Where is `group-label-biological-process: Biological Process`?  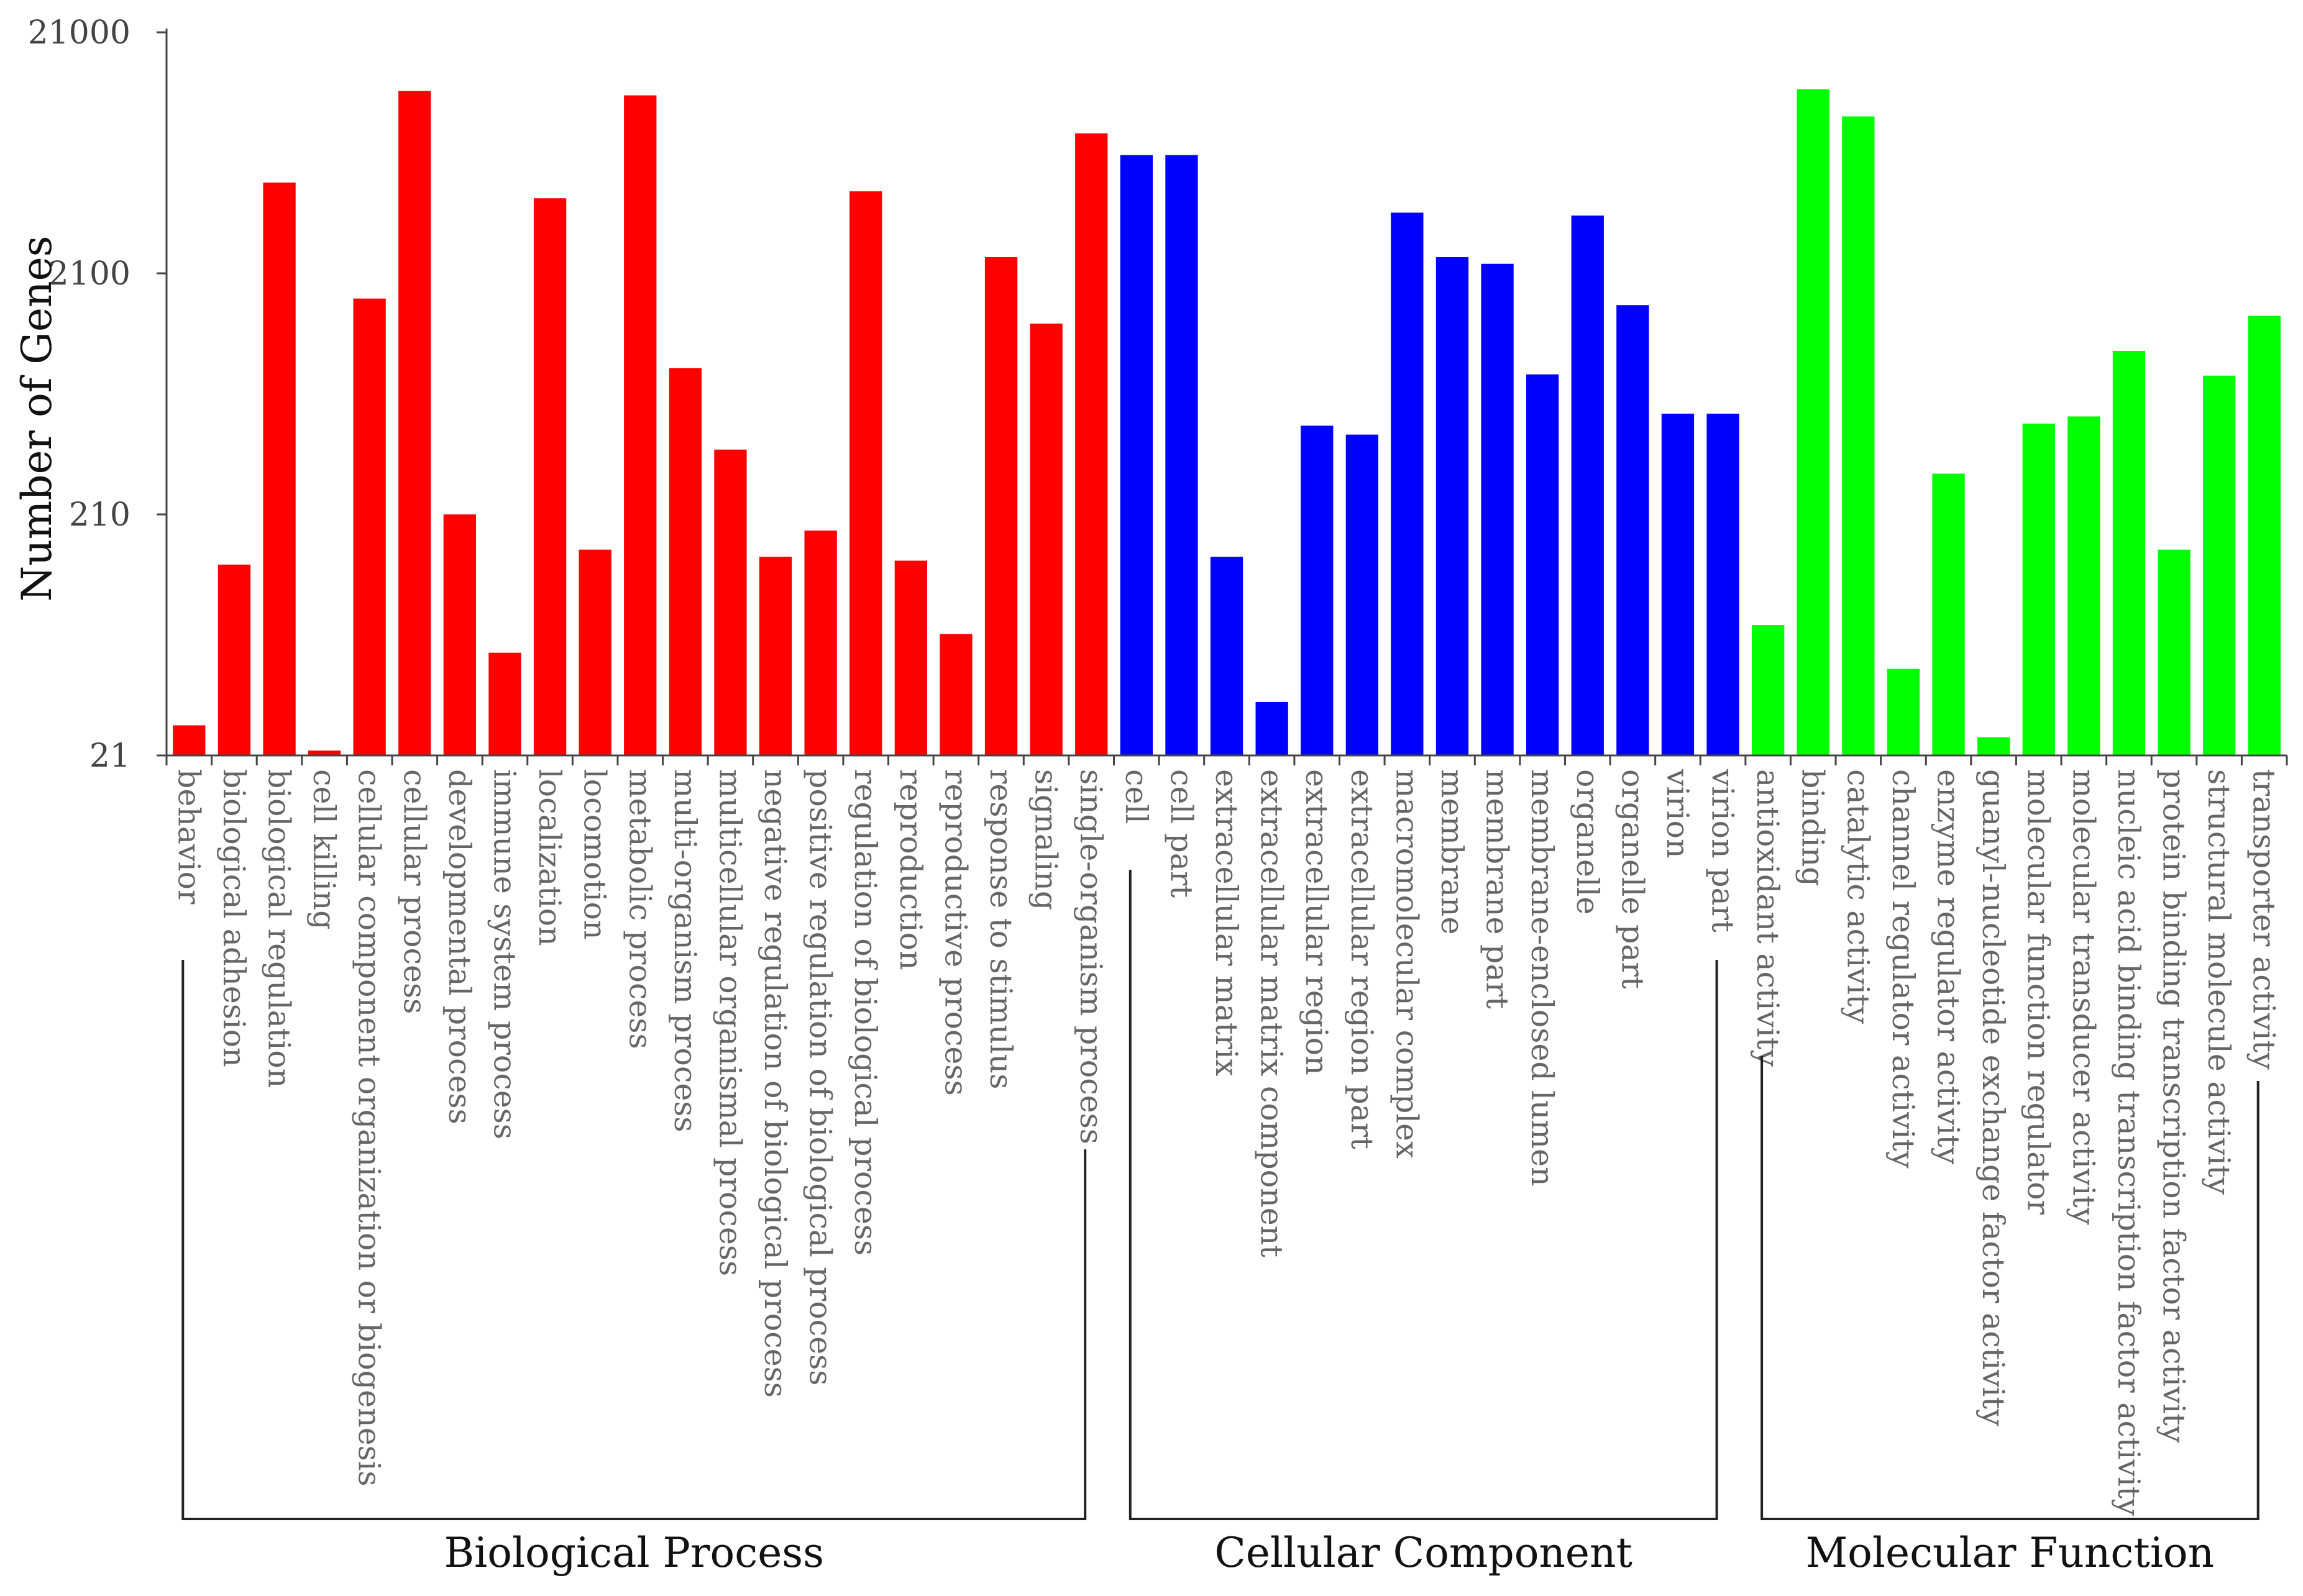 group-label-biological-process: Biological Process is located at coordinates (634, 1553).